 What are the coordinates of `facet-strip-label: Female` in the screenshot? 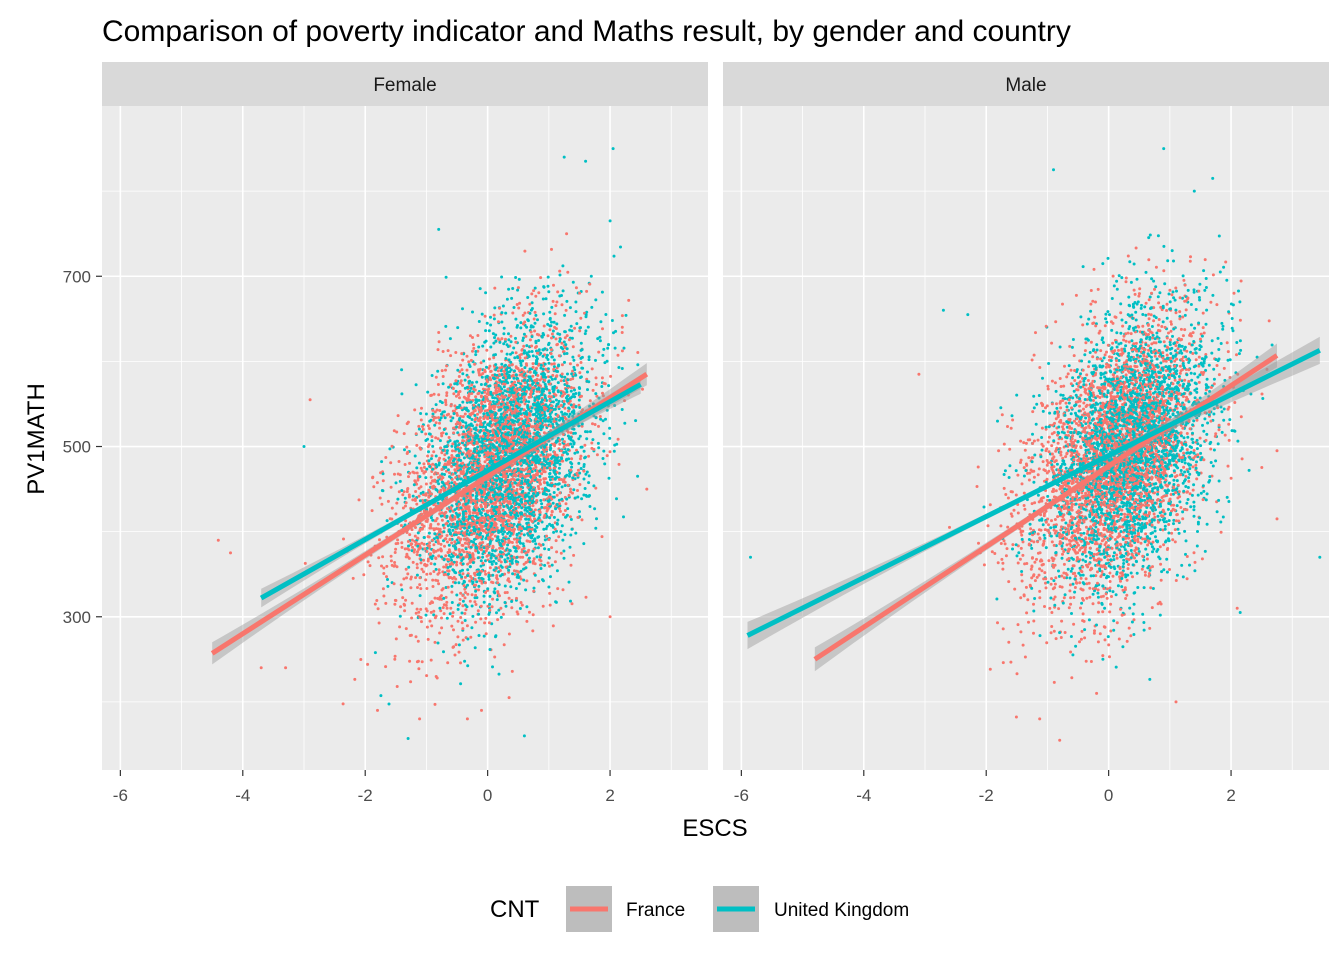 It's located at (404, 85).